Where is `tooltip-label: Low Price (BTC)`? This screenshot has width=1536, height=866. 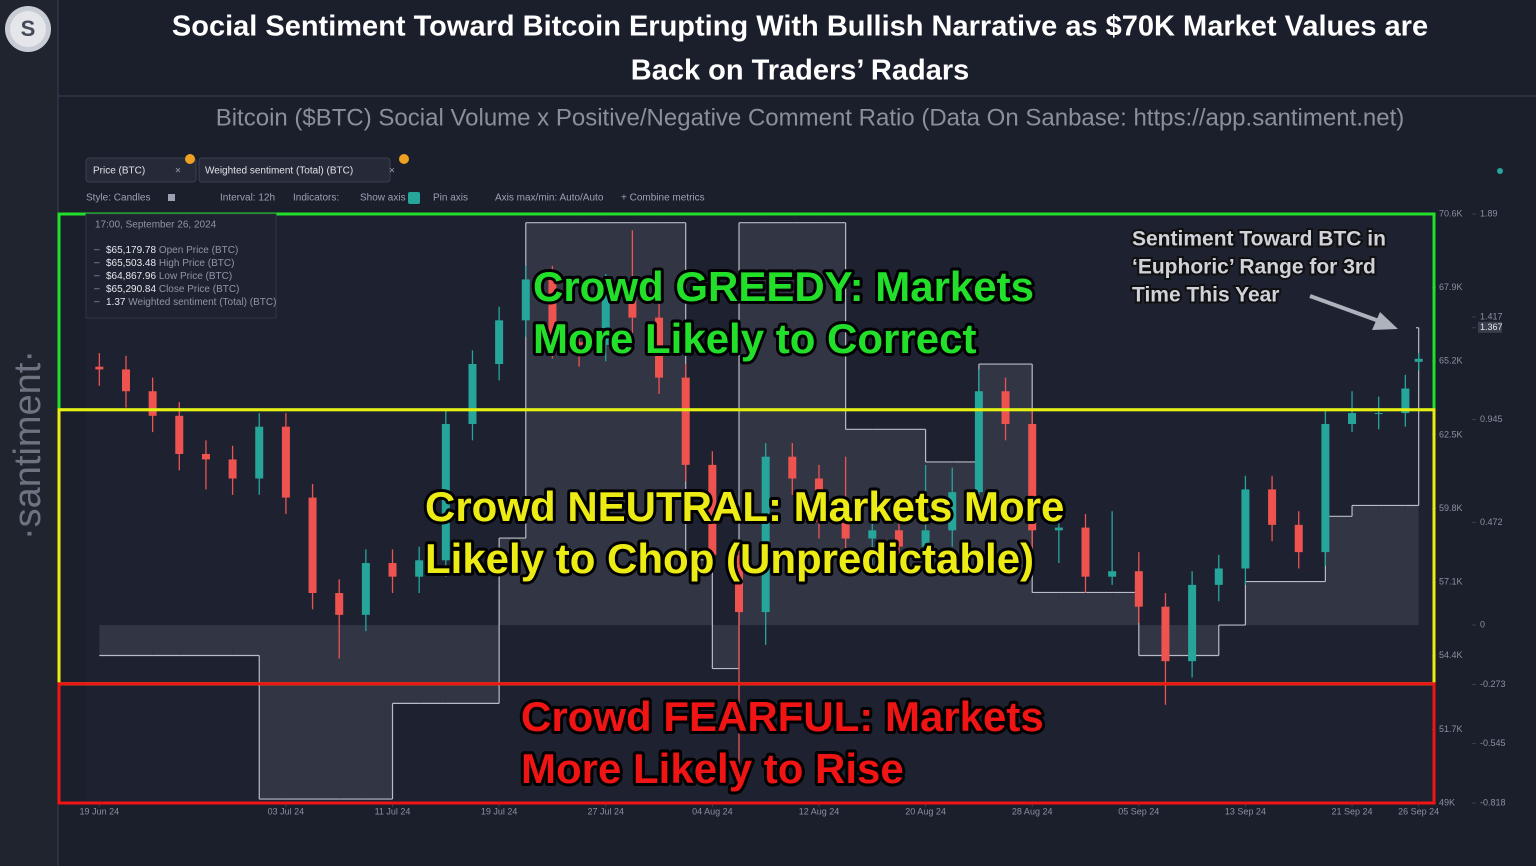
tooltip-label: Low Price (BTC) is located at coordinates (195, 276).